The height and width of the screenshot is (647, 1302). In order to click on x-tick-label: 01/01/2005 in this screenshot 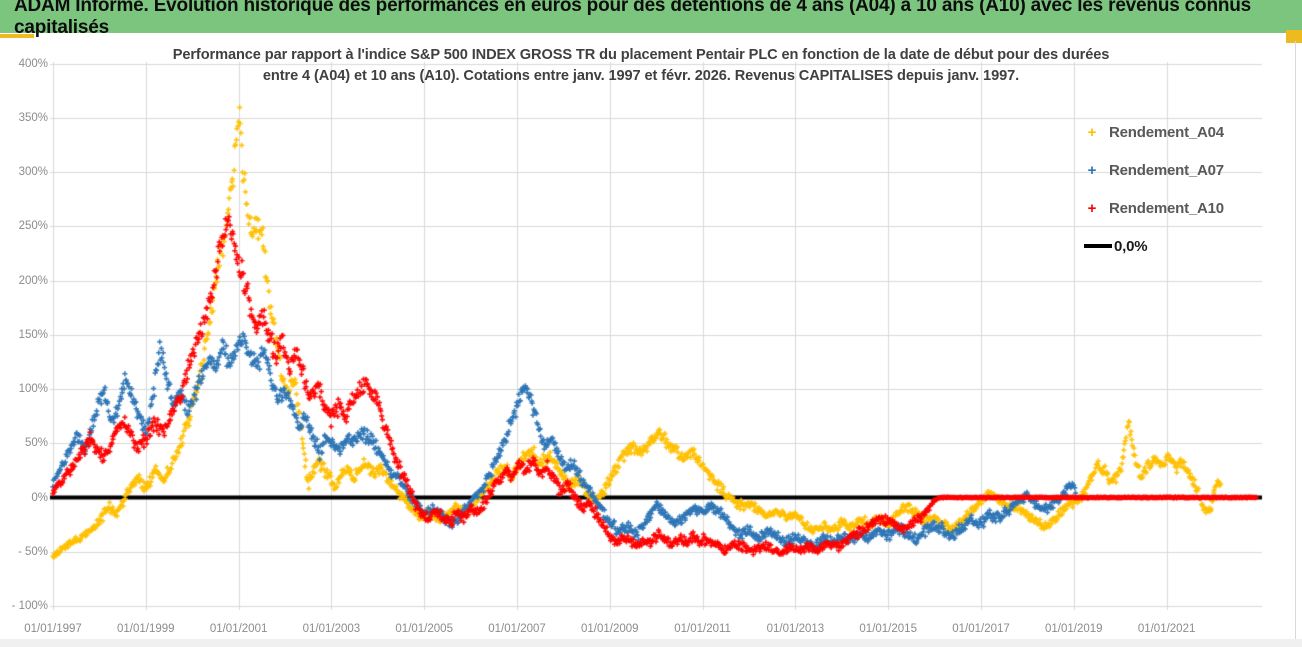, I will do `click(424, 629)`.